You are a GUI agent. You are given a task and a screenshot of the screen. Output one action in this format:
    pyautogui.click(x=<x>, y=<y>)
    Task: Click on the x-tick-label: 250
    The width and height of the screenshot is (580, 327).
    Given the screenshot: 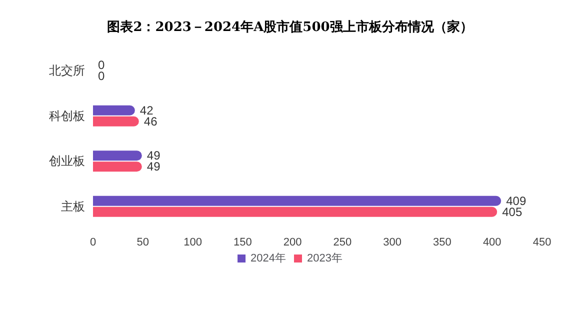 What is the action you would take?
    pyautogui.click(x=342, y=242)
    